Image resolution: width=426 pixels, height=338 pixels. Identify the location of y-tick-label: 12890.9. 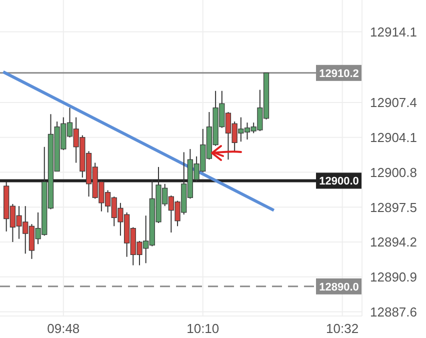
(393, 277).